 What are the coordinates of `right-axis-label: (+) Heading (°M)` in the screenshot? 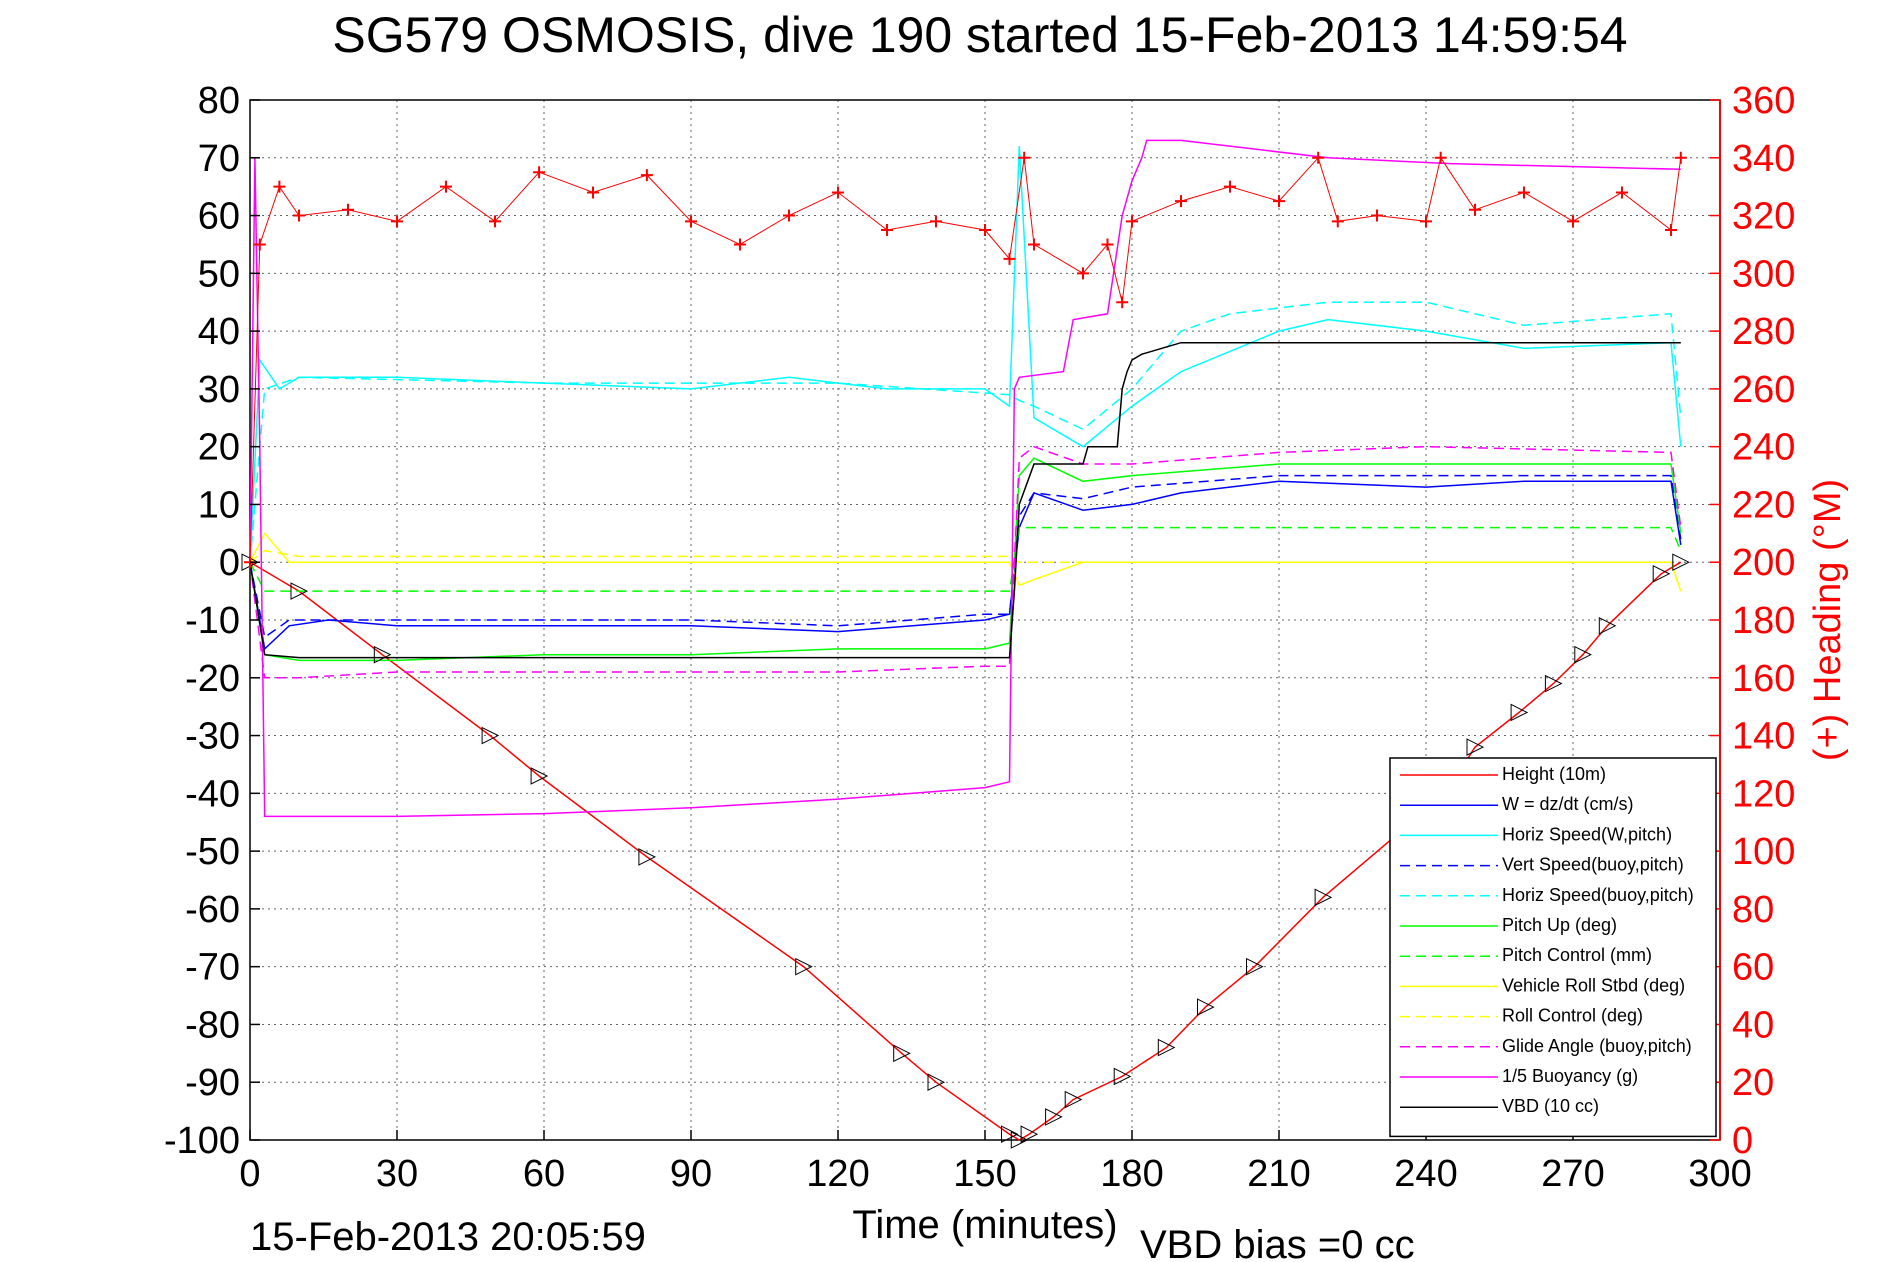 It's located at (1828, 620).